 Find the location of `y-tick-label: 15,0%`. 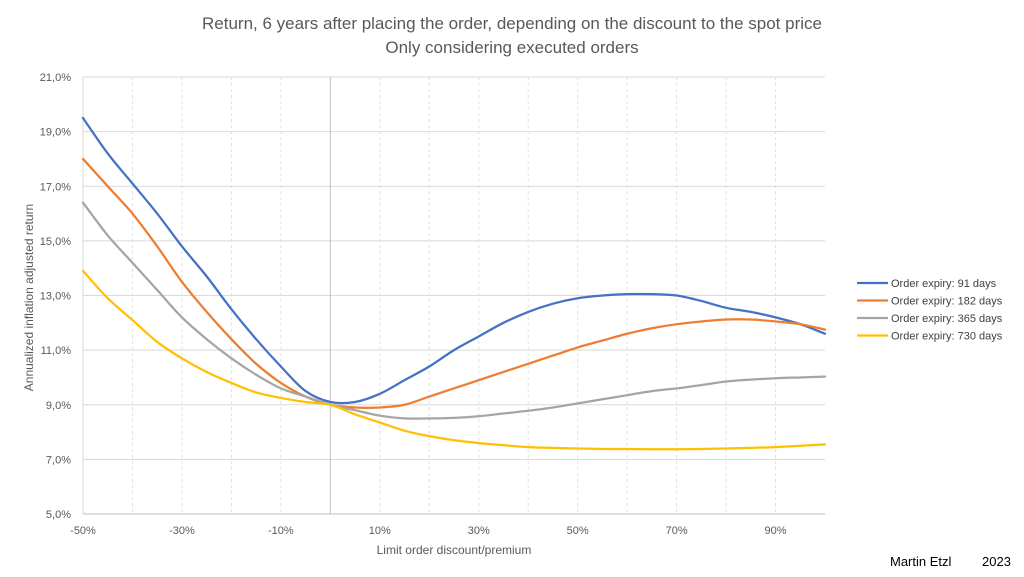

y-tick-label: 15,0% is located at coordinates (55, 242).